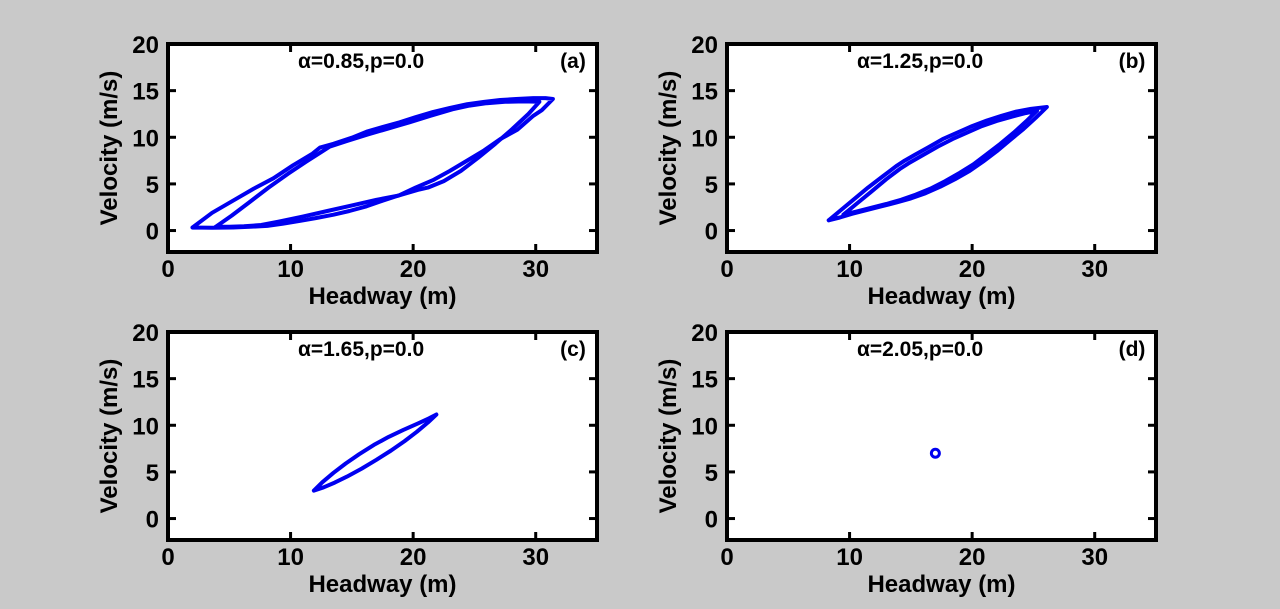  I want to click on panel-title-b: α=1.25,p=0.0, so click(920, 61).